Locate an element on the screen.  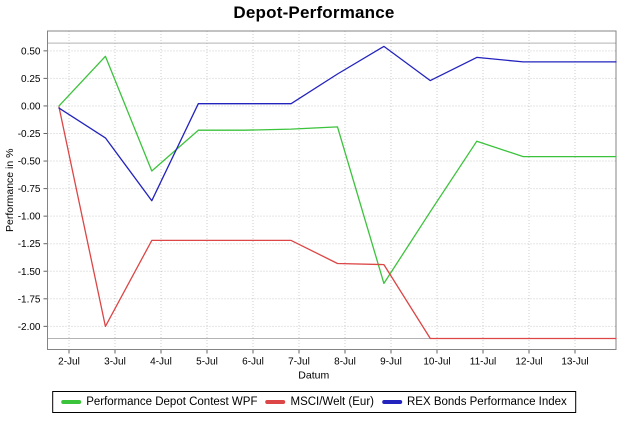
legend-item: REX Bonds Performance Index is located at coordinates (474, 402).